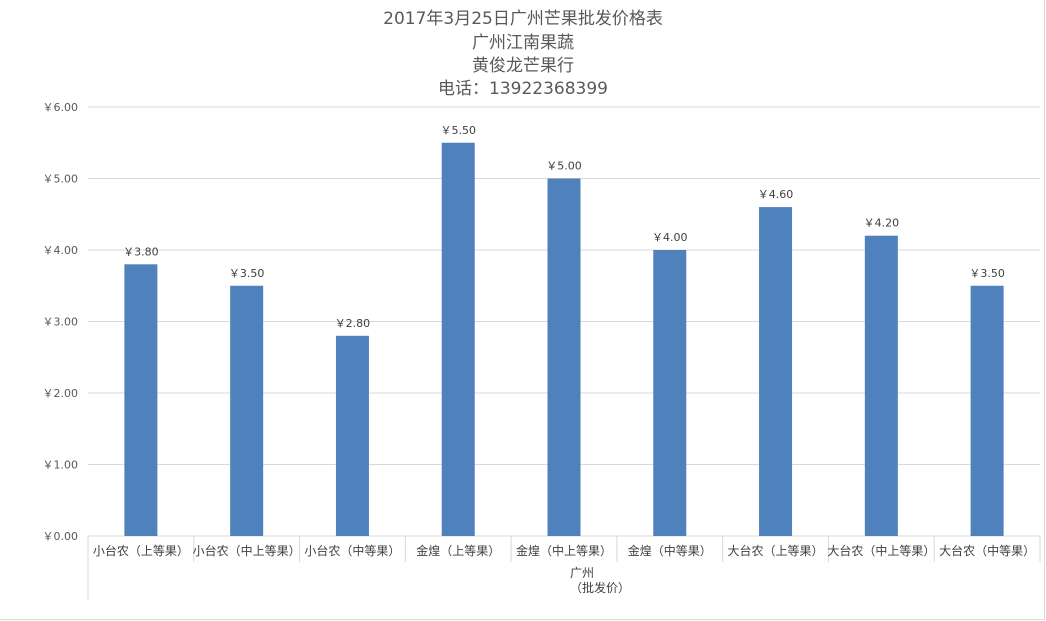  Describe the element at coordinates (523, 19) in the screenshot. I see `chart-title: 2017年3月25日广州芒果批发价格表` at that location.